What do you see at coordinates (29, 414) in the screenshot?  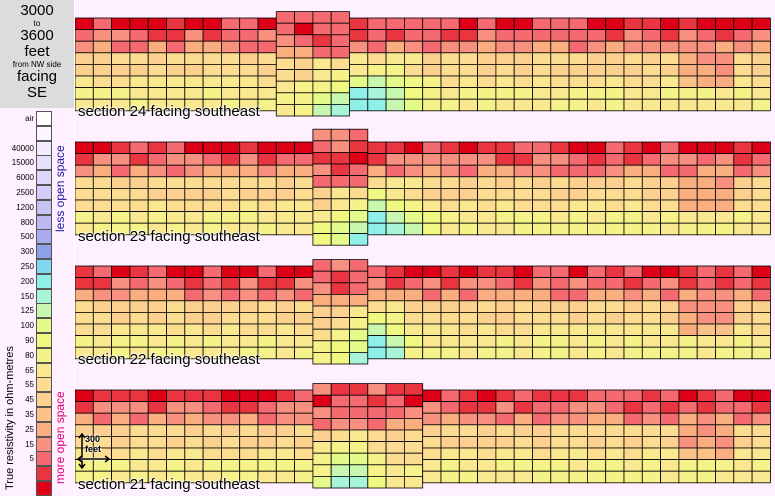 I see `legend-value-label: 35` at bounding box center [29, 414].